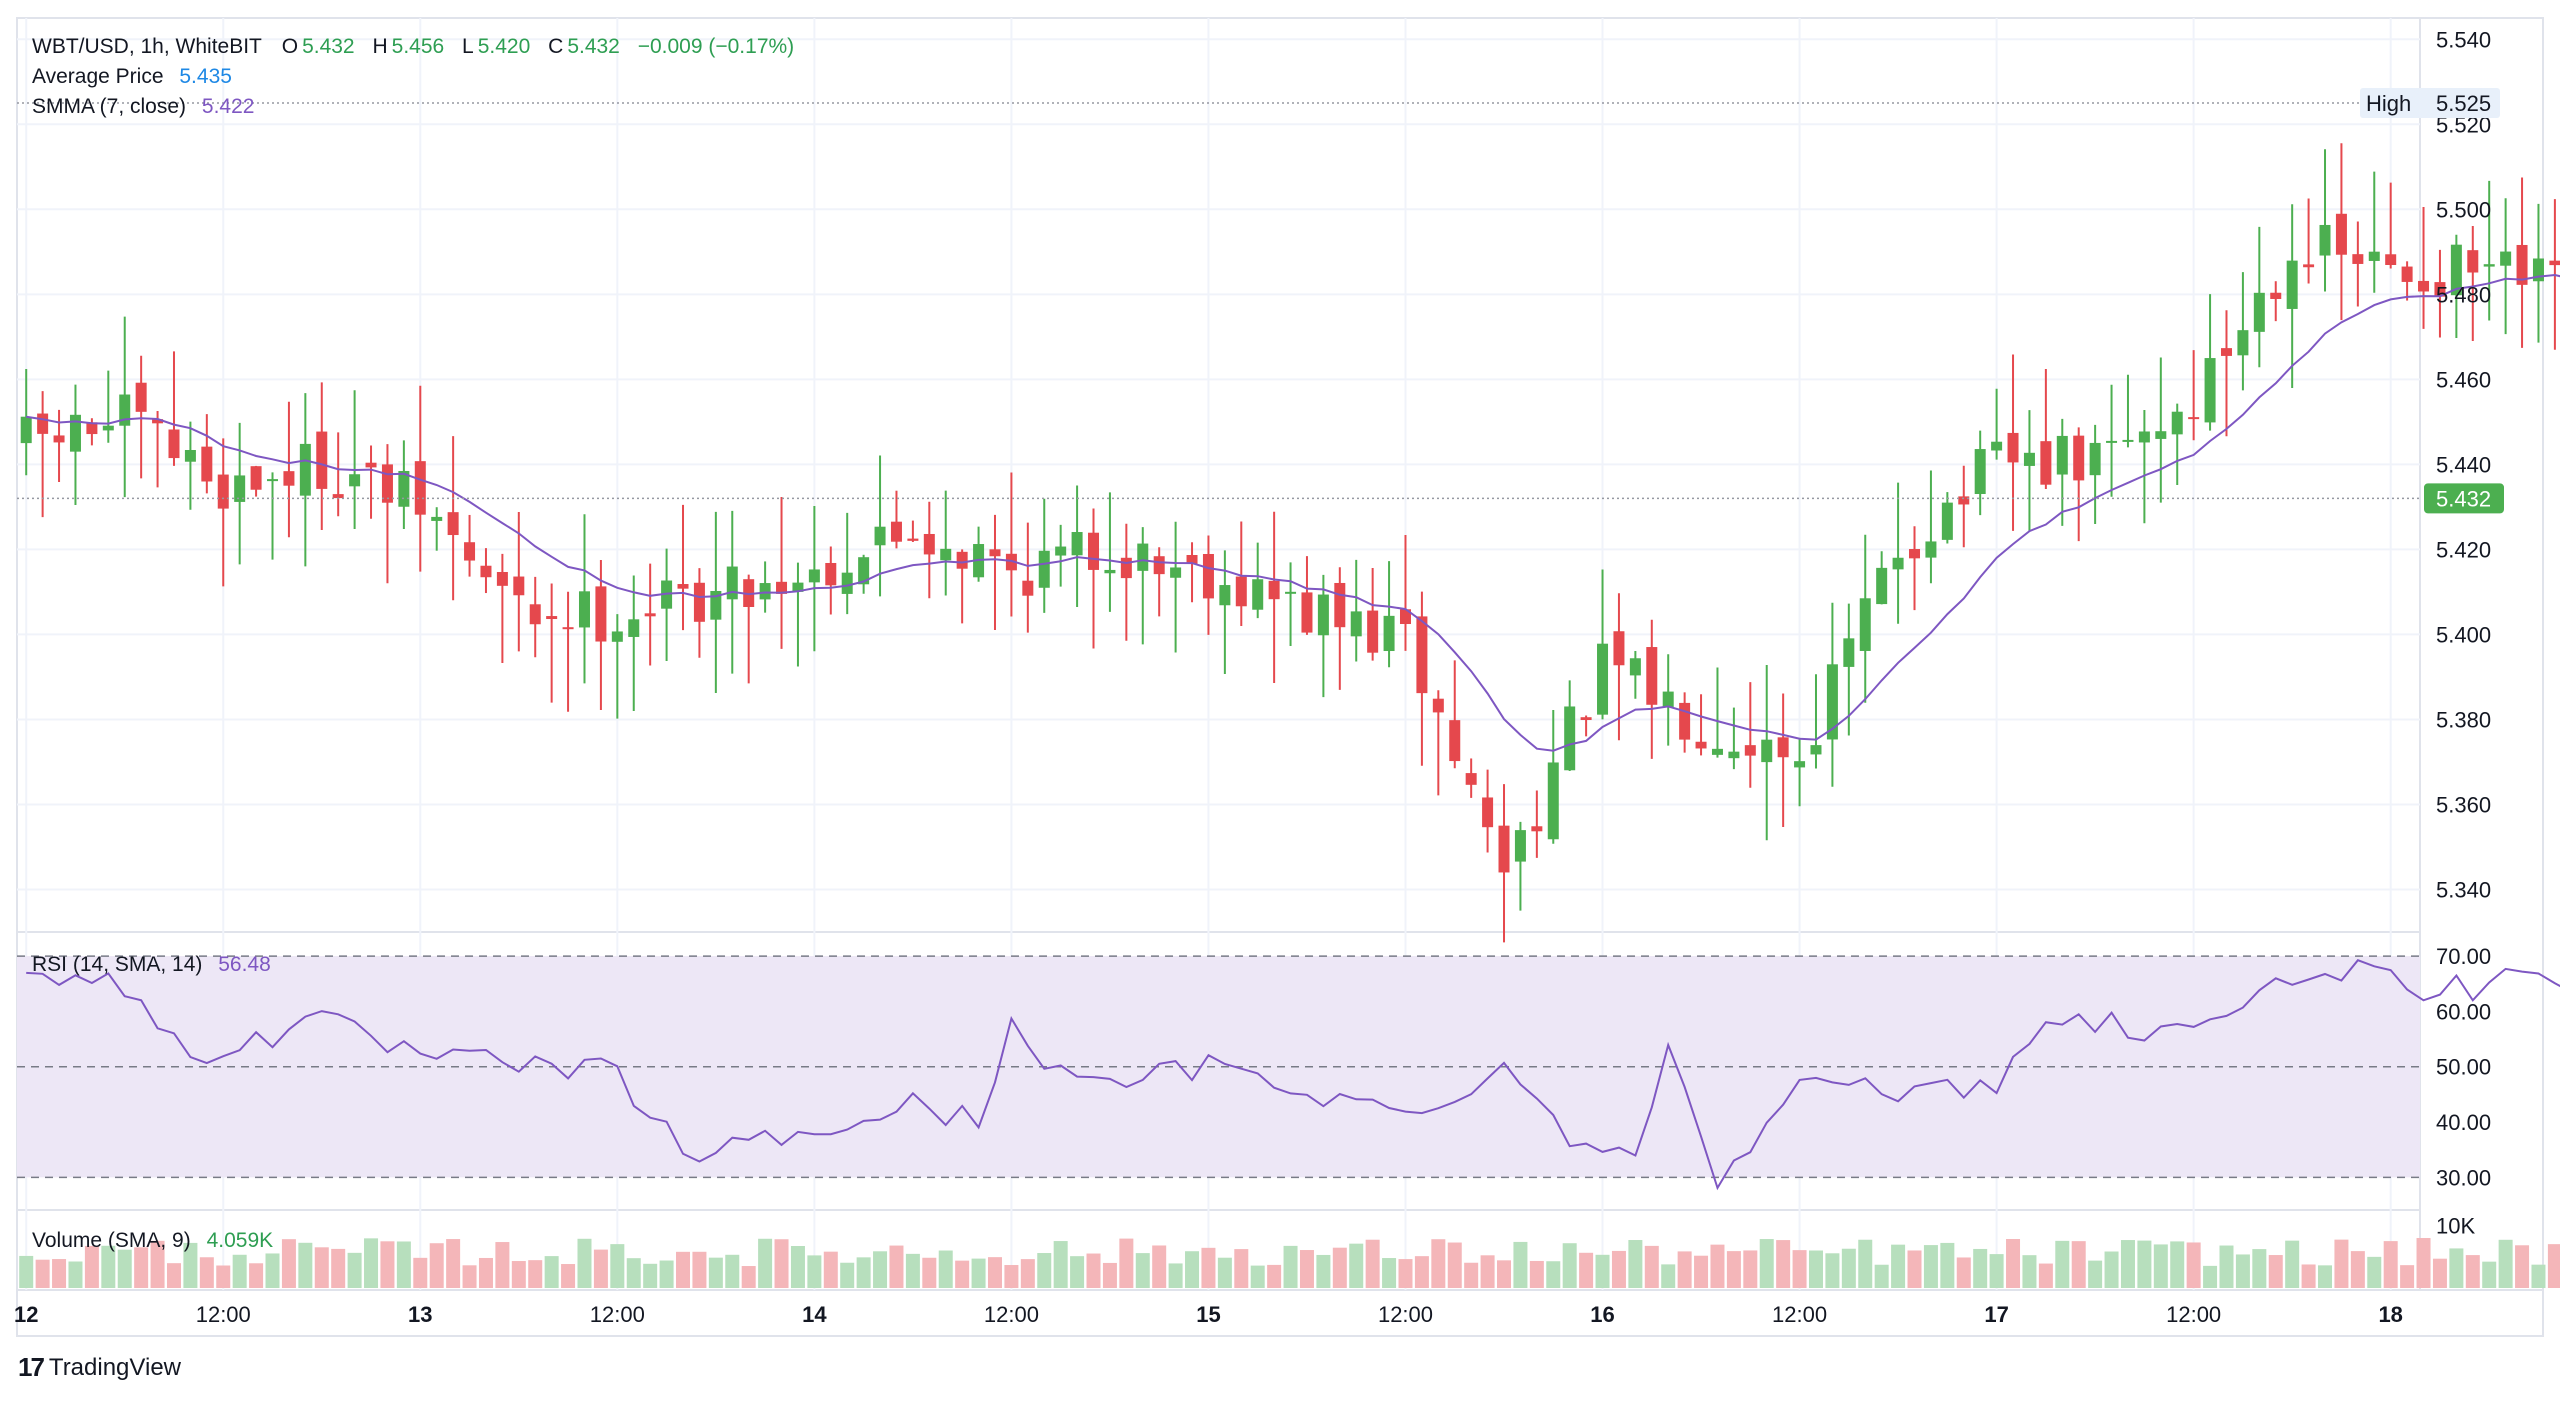  What do you see at coordinates (1218, 1067) in the screenshot?
I see `rsi-band` at bounding box center [1218, 1067].